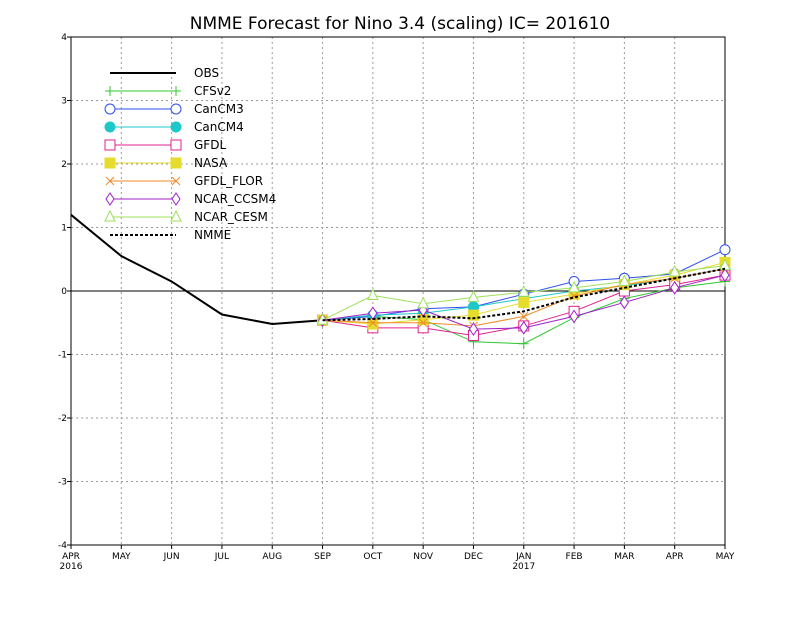  What do you see at coordinates (62, 356) in the screenshot?
I see `y-tick-label: -1` at bounding box center [62, 356].